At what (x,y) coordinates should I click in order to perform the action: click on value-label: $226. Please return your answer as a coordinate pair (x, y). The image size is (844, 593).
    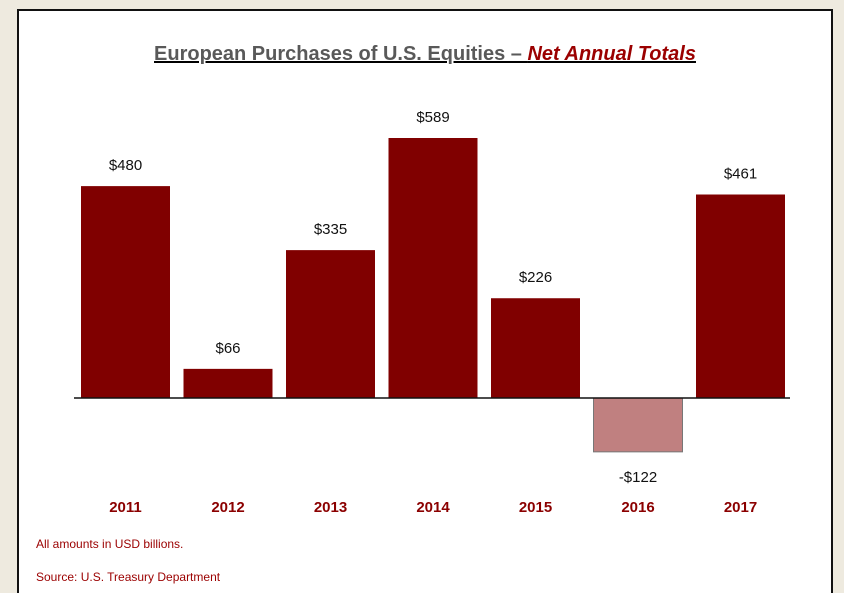
    Looking at the image, I should click on (535, 277).